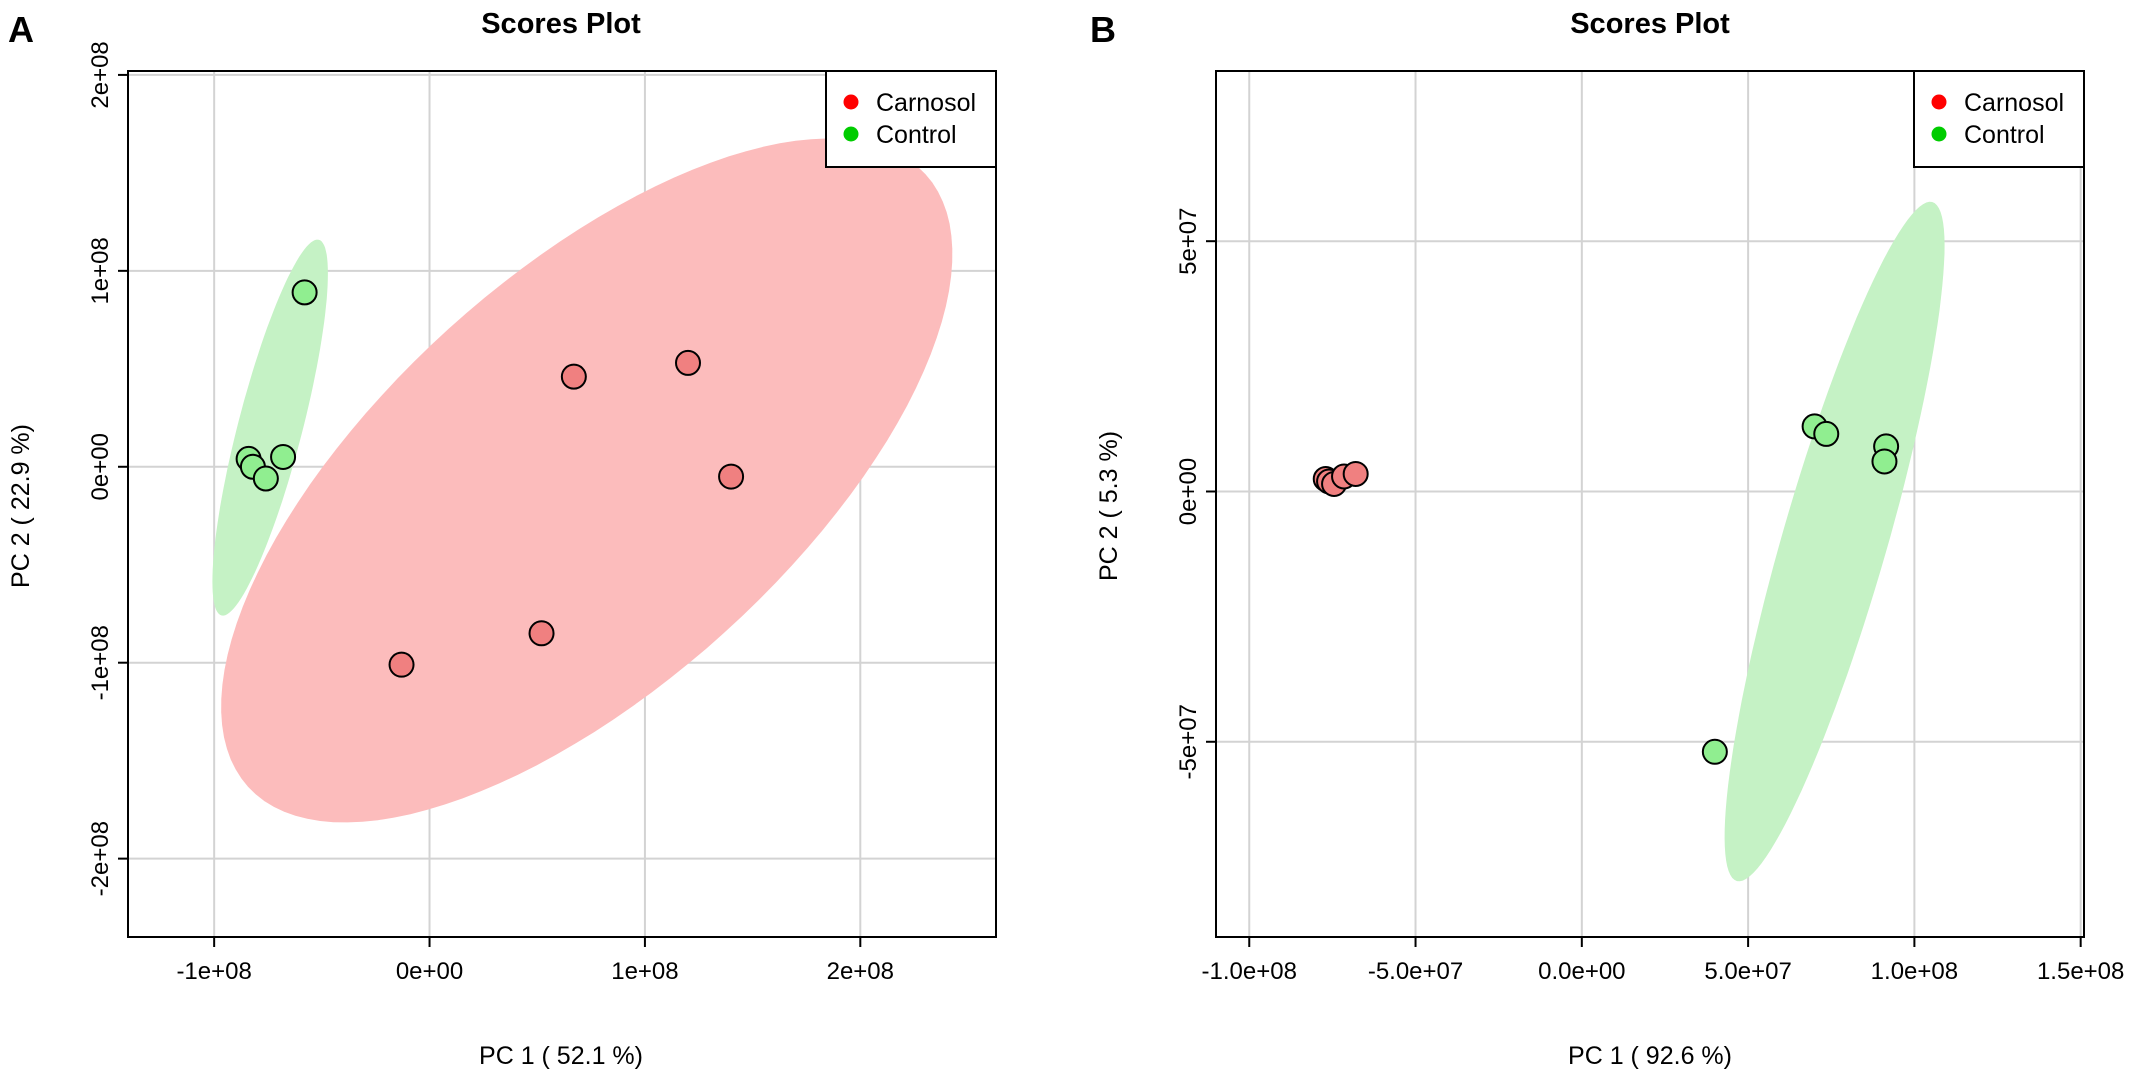 The image size is (2130, 1071). I want to click on panel-a-points, so click(490, 478).